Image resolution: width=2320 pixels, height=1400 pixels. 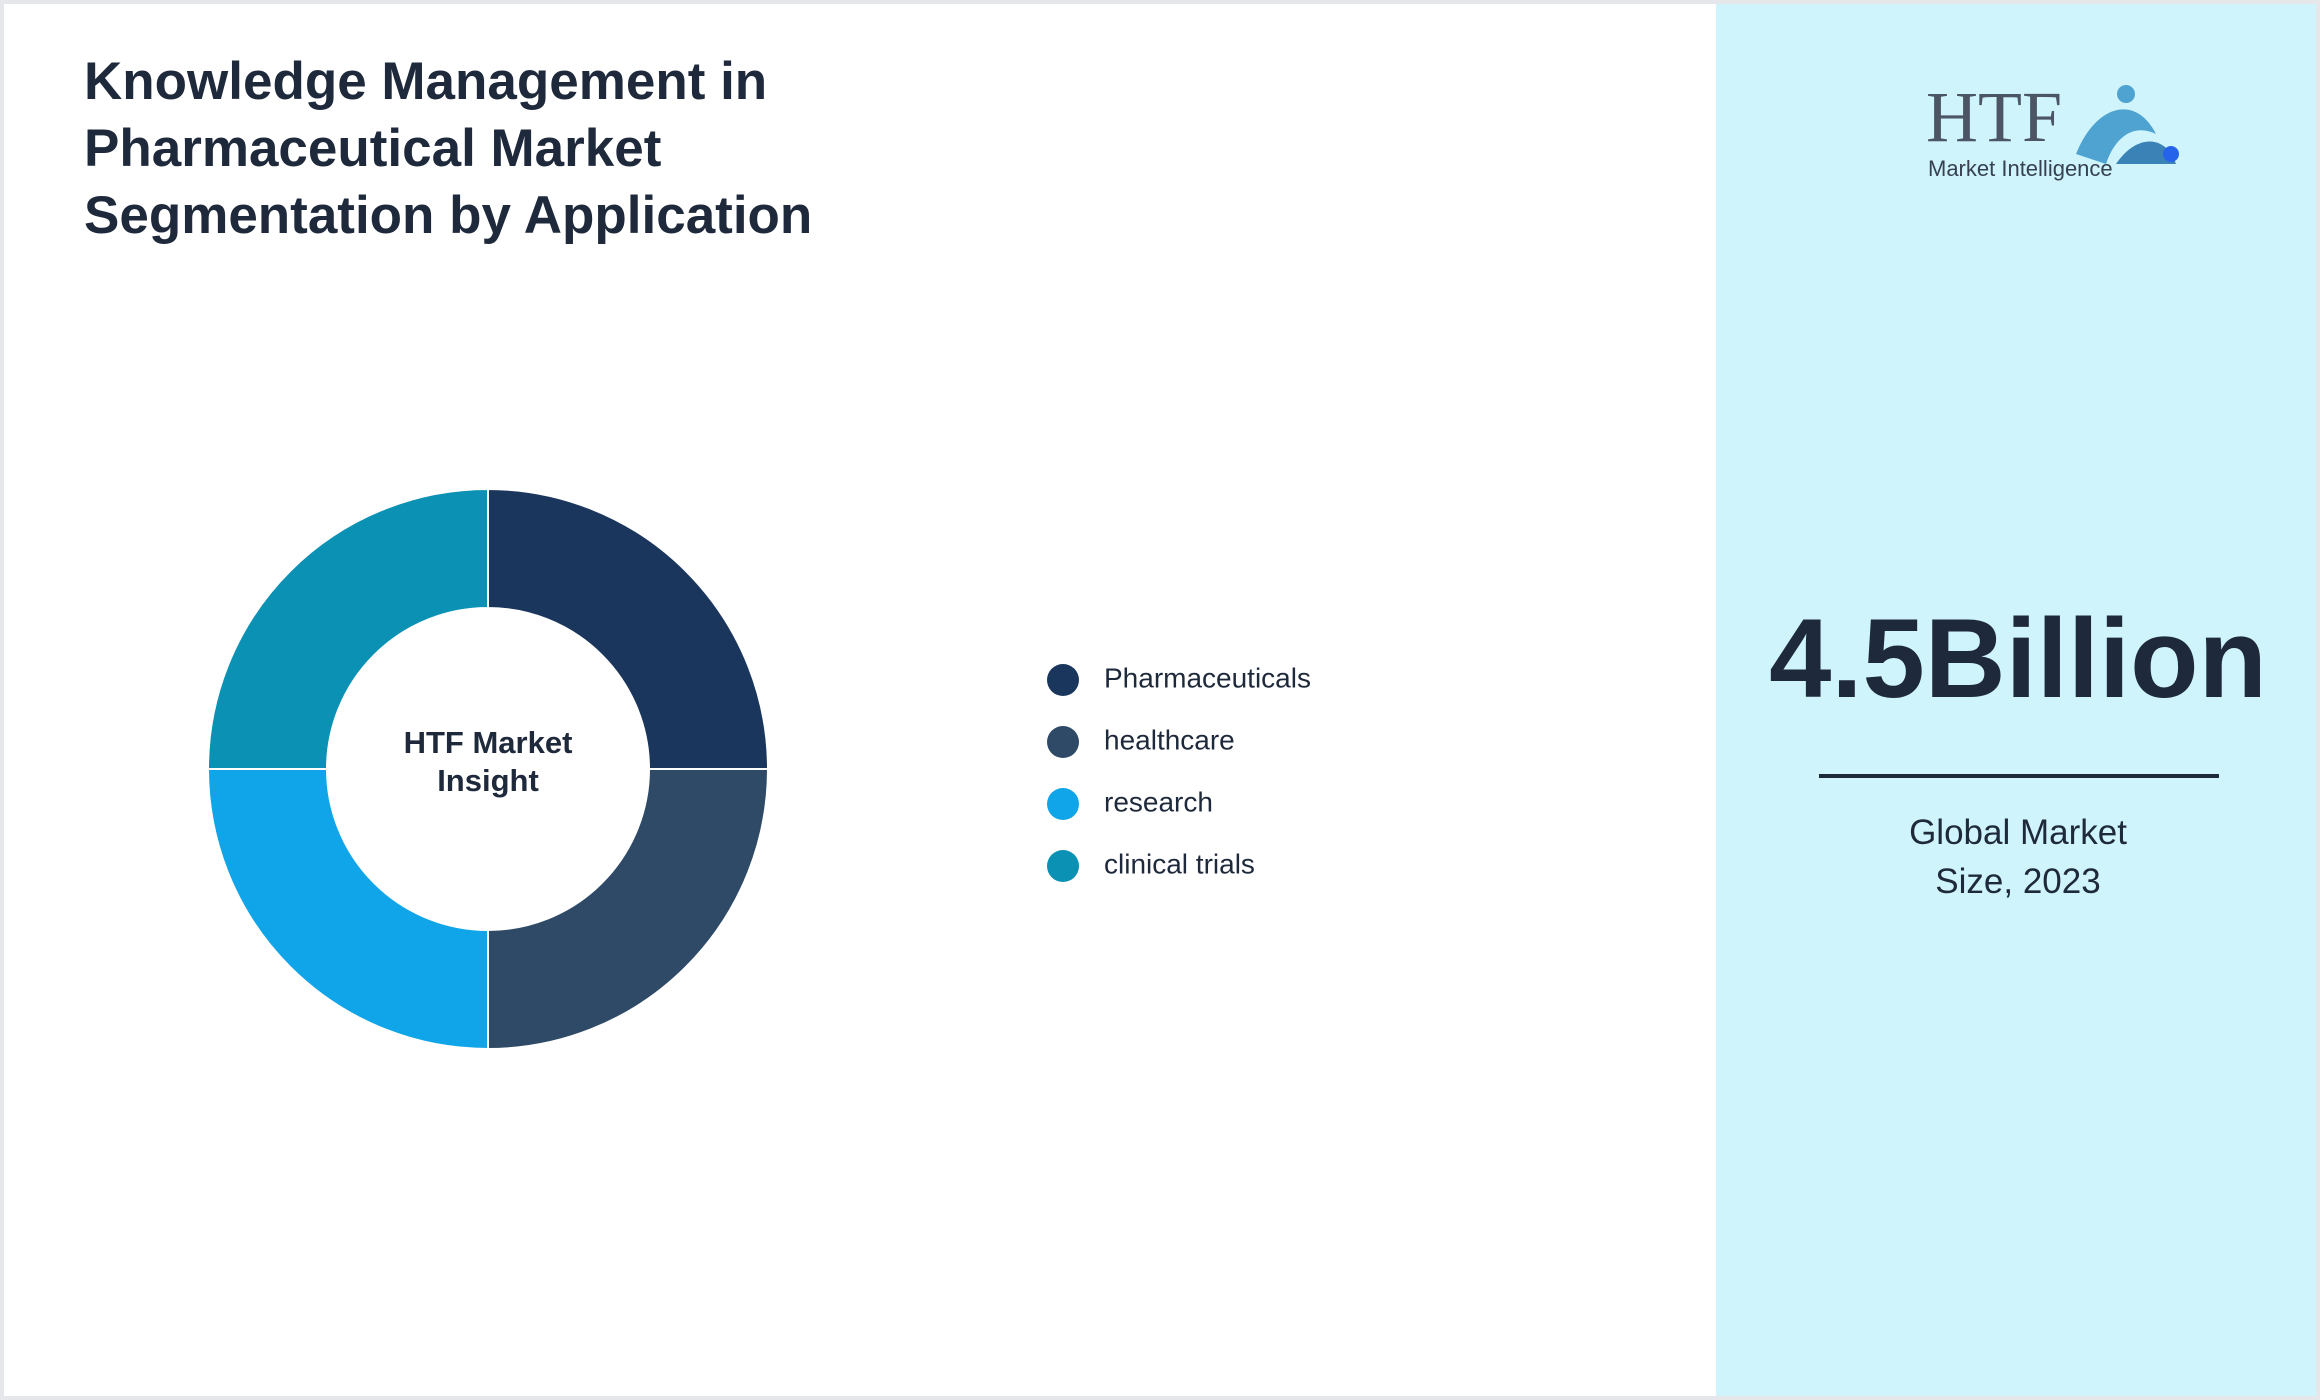 I want to click on logo-icon, so click(x=2127, y=124).